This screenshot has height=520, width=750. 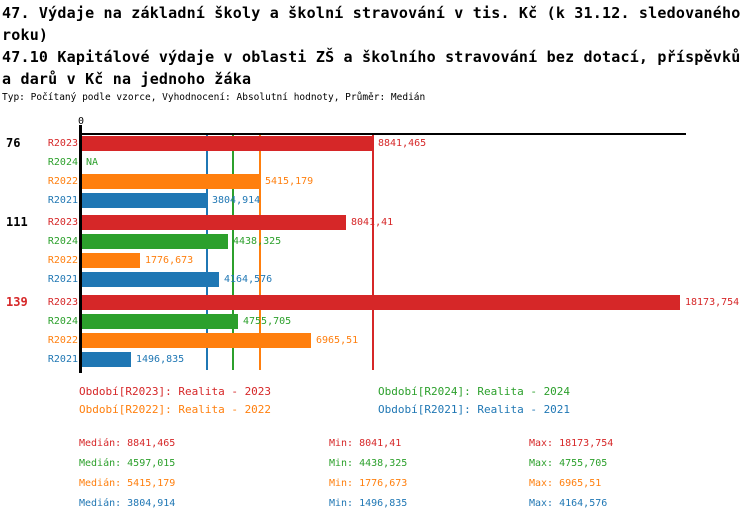 I want to click on median-line-r2022, so click(x=260, y=252).